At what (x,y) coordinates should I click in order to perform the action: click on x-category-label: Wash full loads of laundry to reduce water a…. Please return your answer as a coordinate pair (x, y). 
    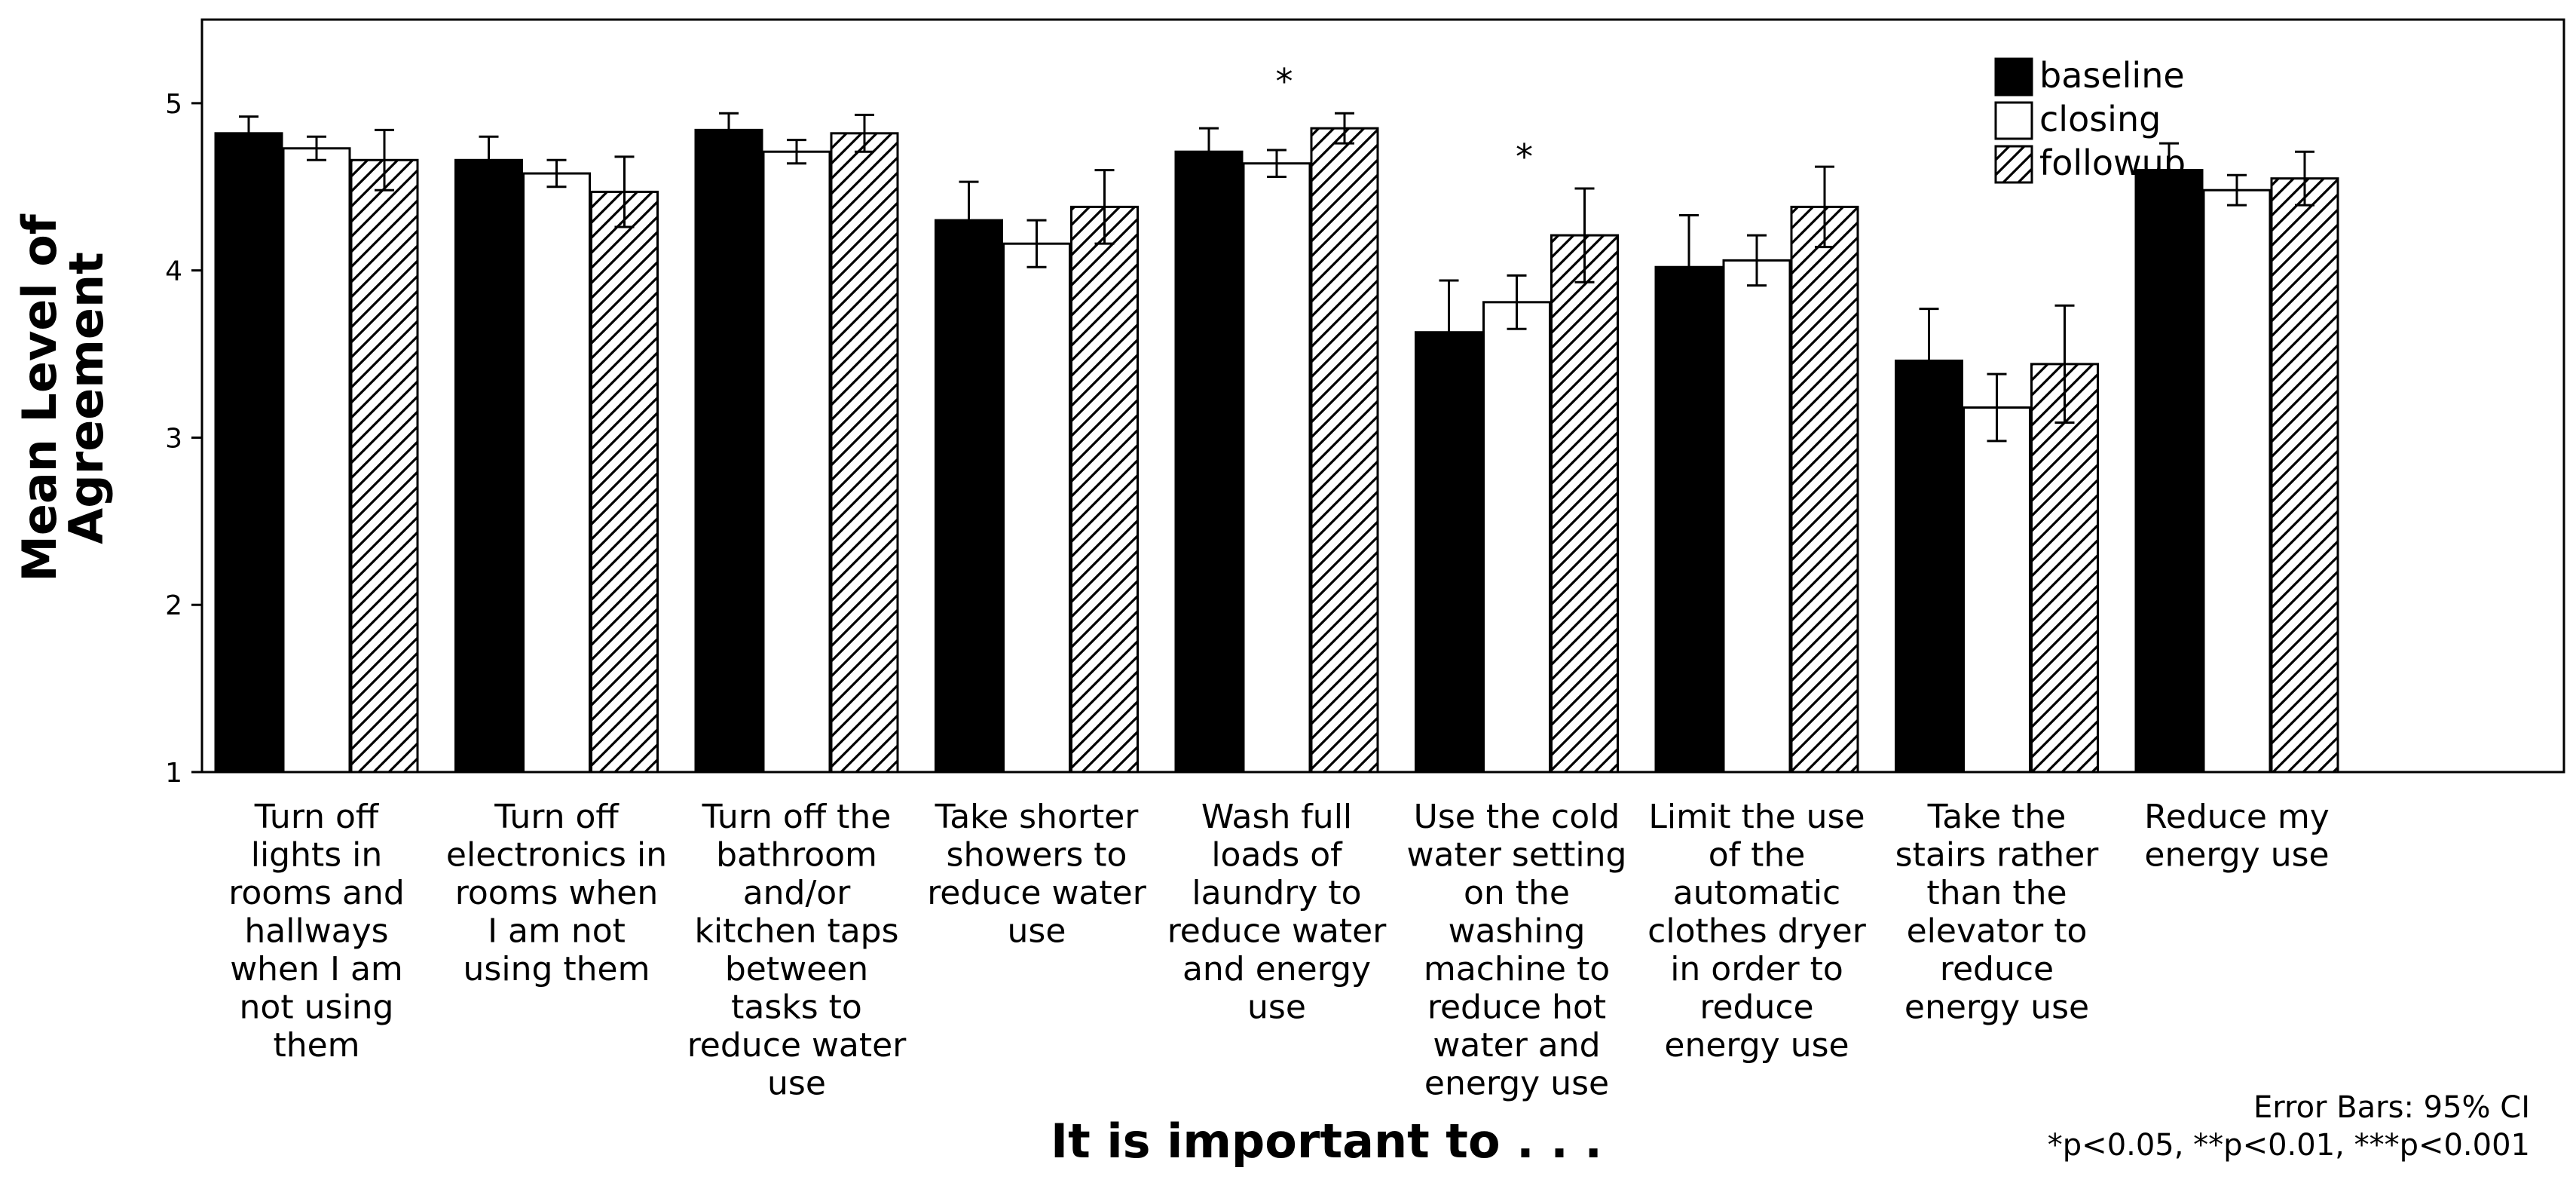
    Looking at the image, I should click on (1277, 912).